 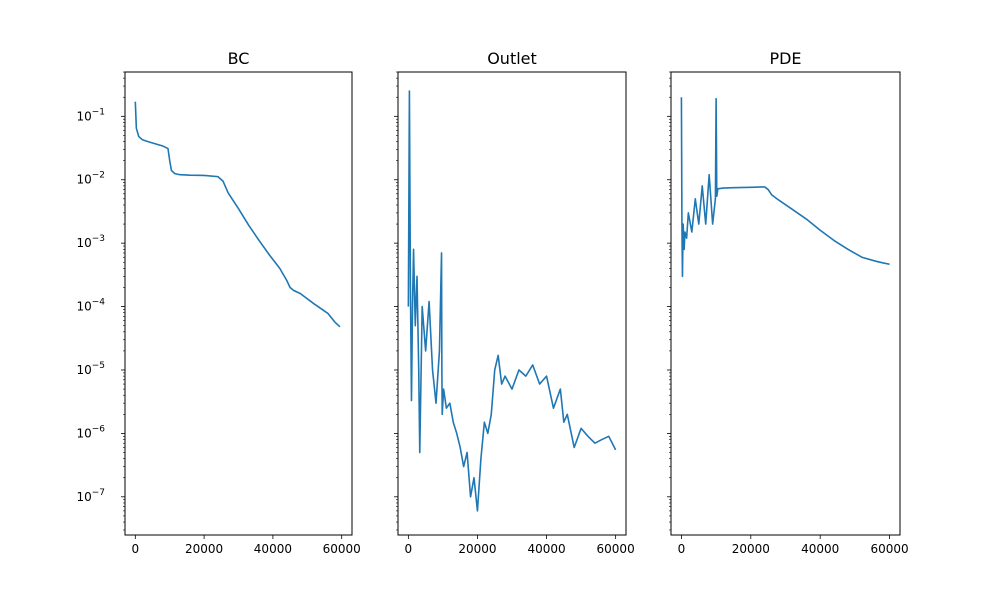 I want to click on panel-title: Outlet, so click(x=512, y=58).